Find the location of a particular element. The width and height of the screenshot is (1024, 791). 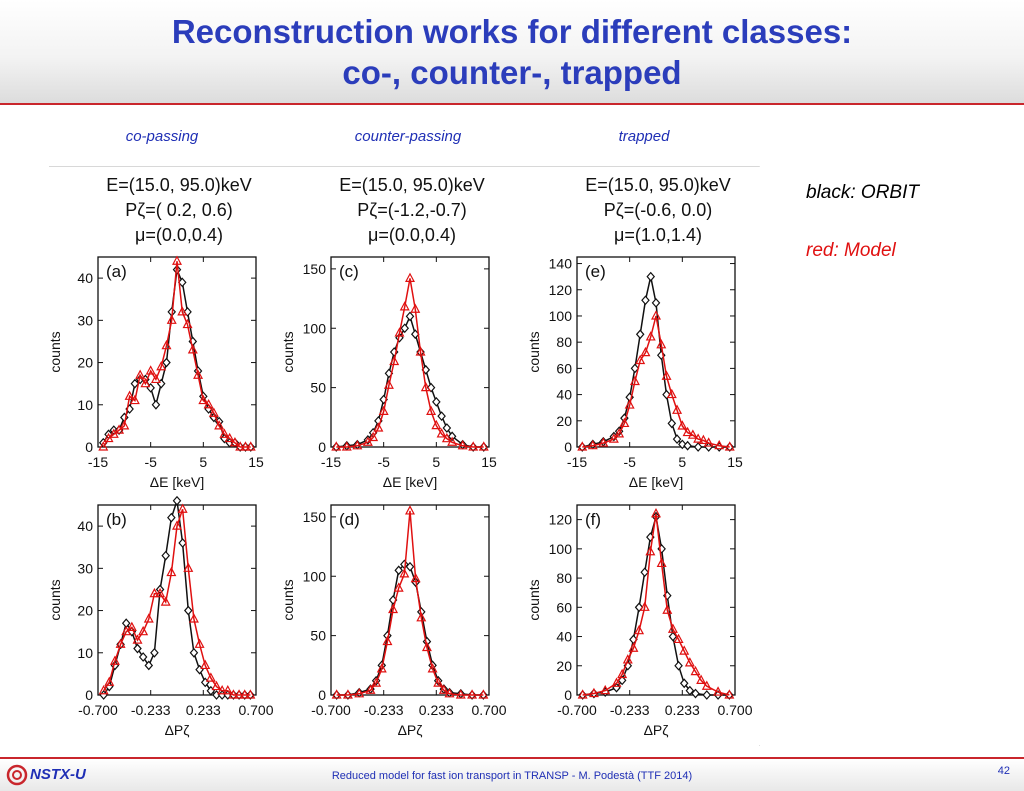

x-tick-label: 5 is located at coordinates (436, 462).